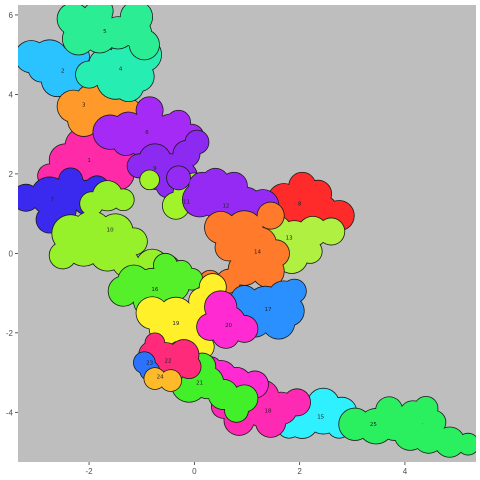 The image size is (480, 480). Describe the element at coordinates (148, 128) in the screenshot. I see `region-6-fill` at that location.